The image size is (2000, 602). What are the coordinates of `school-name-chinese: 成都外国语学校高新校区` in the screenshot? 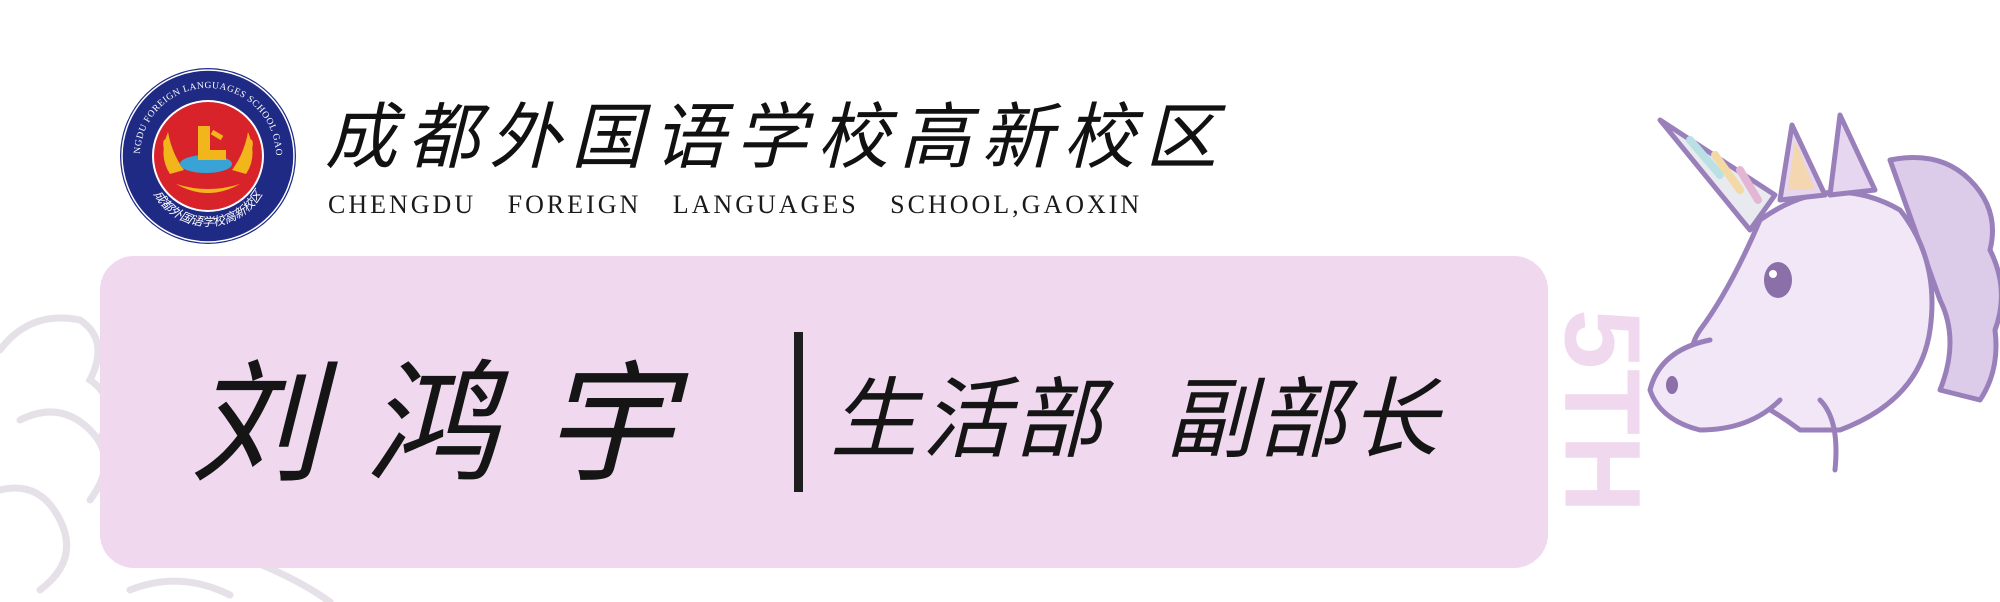 It's located at (776, 137).